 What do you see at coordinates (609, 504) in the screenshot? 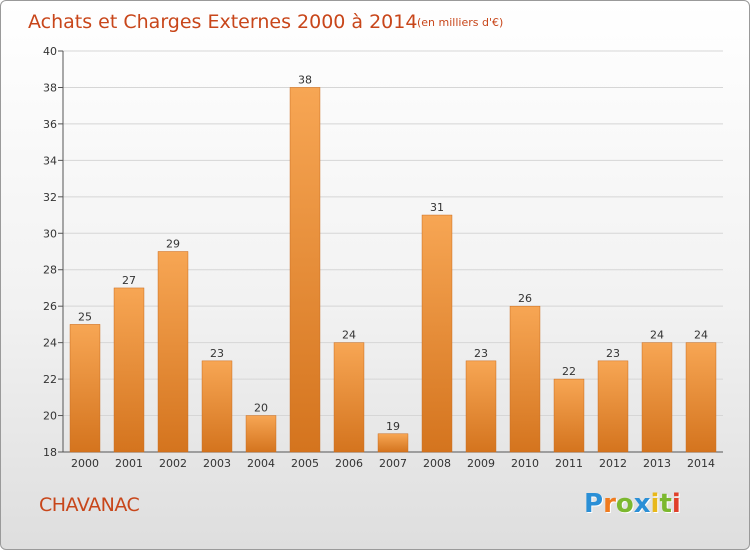
I see `logo-letter: r` at bounding box center [609, 504].